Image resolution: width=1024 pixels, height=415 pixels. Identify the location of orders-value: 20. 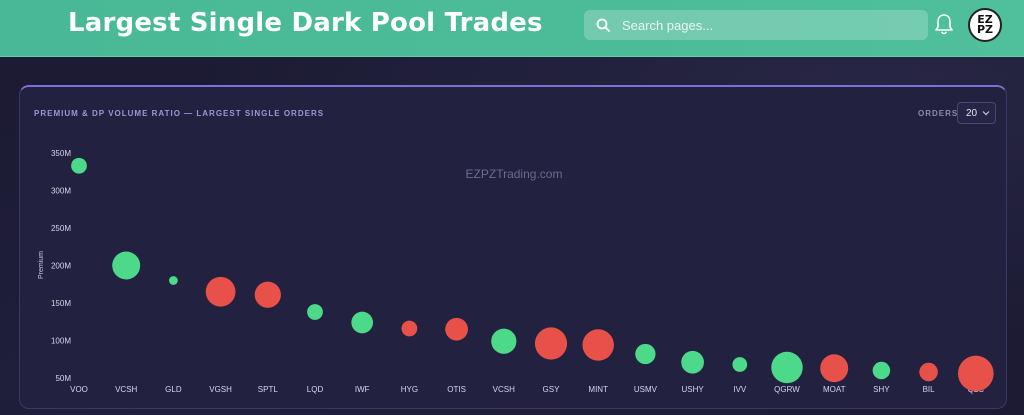
(972, 113).